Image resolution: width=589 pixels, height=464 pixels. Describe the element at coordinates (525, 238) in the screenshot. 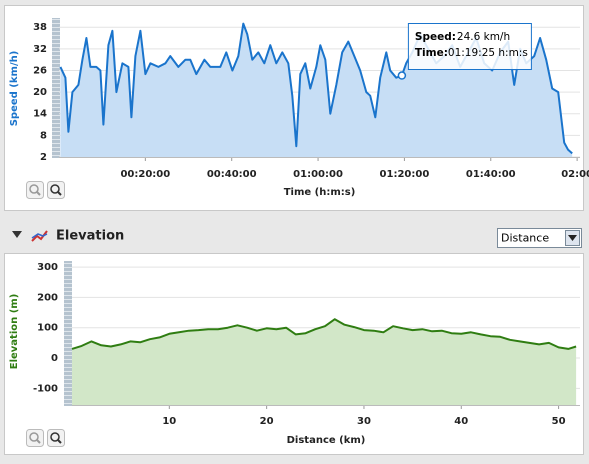

I see `dropdown-value: Distance` at that location.